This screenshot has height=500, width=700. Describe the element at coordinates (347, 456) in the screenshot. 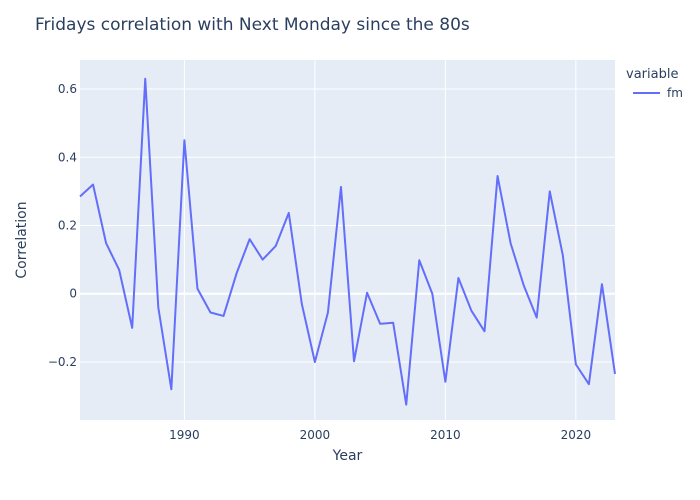

I see `x-axis-title: Year` at that location.